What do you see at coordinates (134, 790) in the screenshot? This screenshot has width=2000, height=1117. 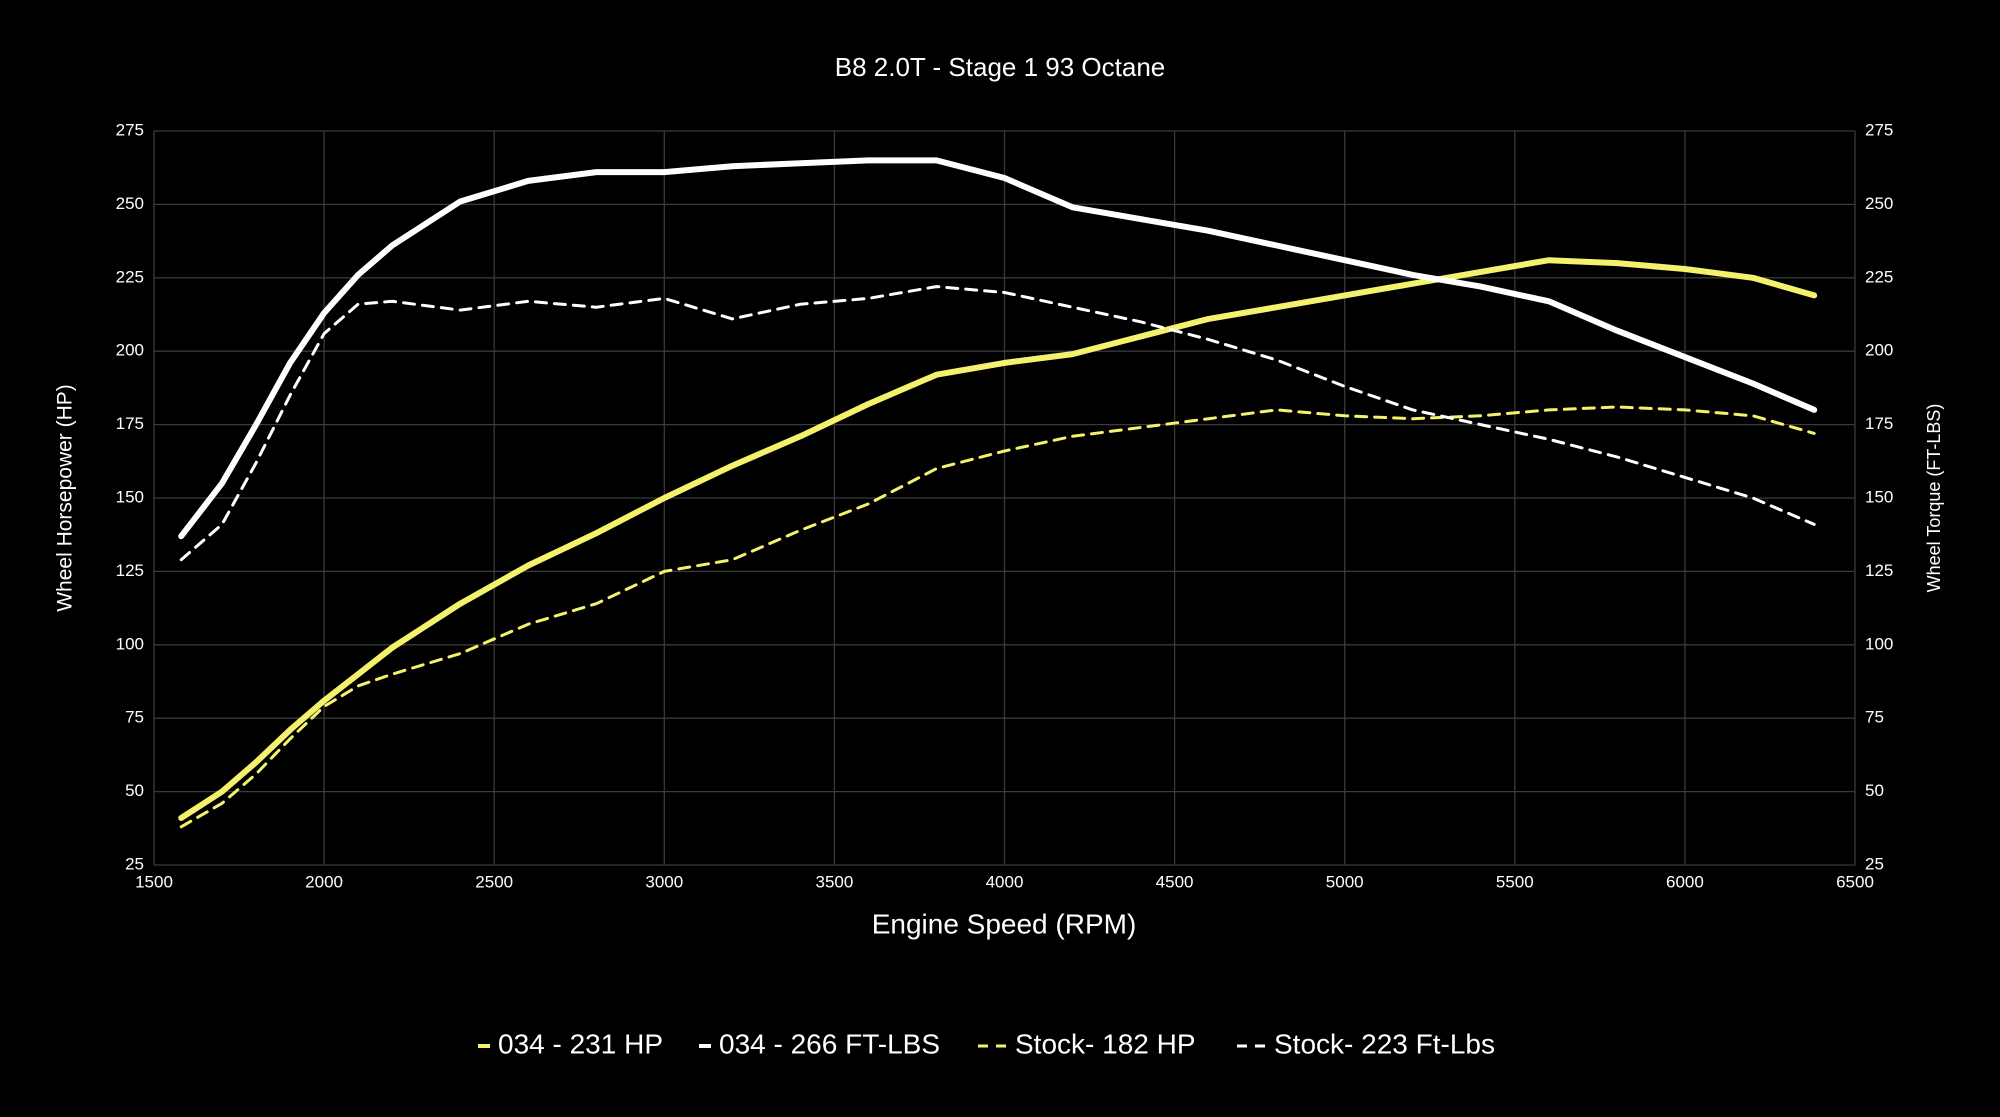 I see `y-tick-label: 50` at bounding box center [134, 790].